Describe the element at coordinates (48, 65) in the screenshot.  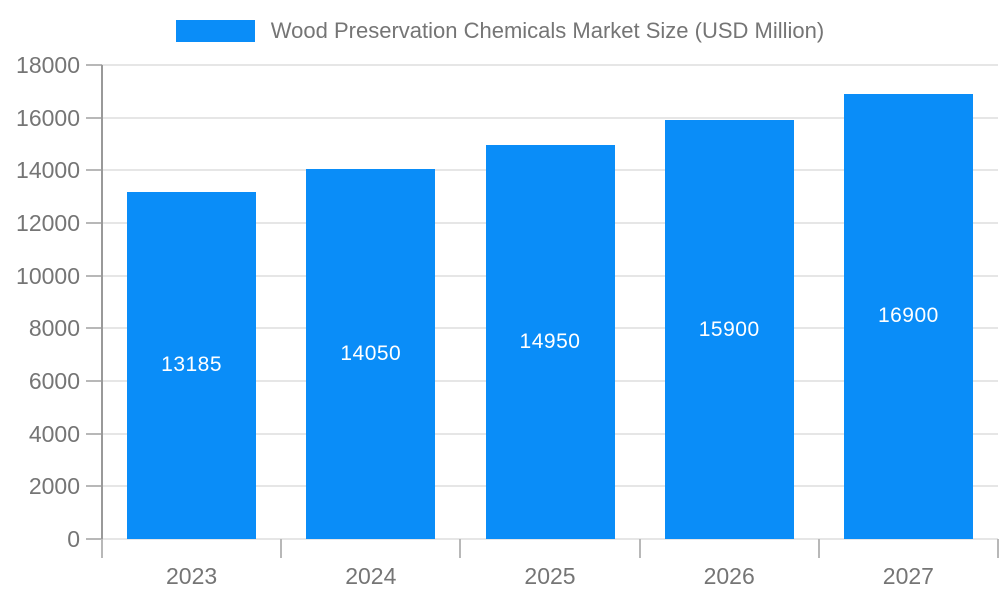
I see `y-axis-label: 18000` at that location.